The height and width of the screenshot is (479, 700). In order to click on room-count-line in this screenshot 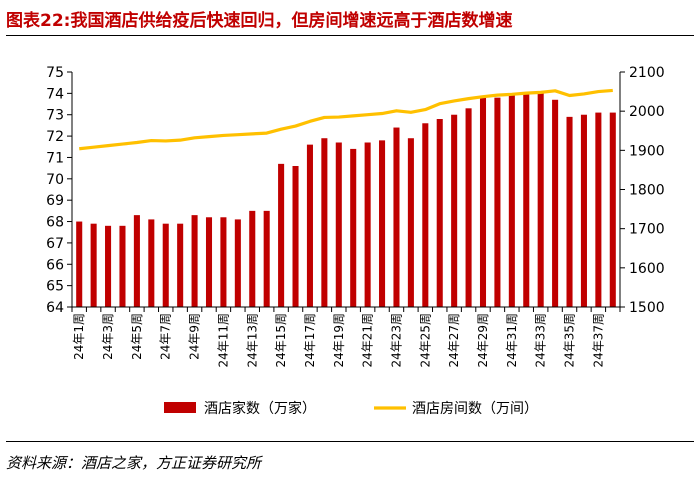, I will do `click(346, 119)`.